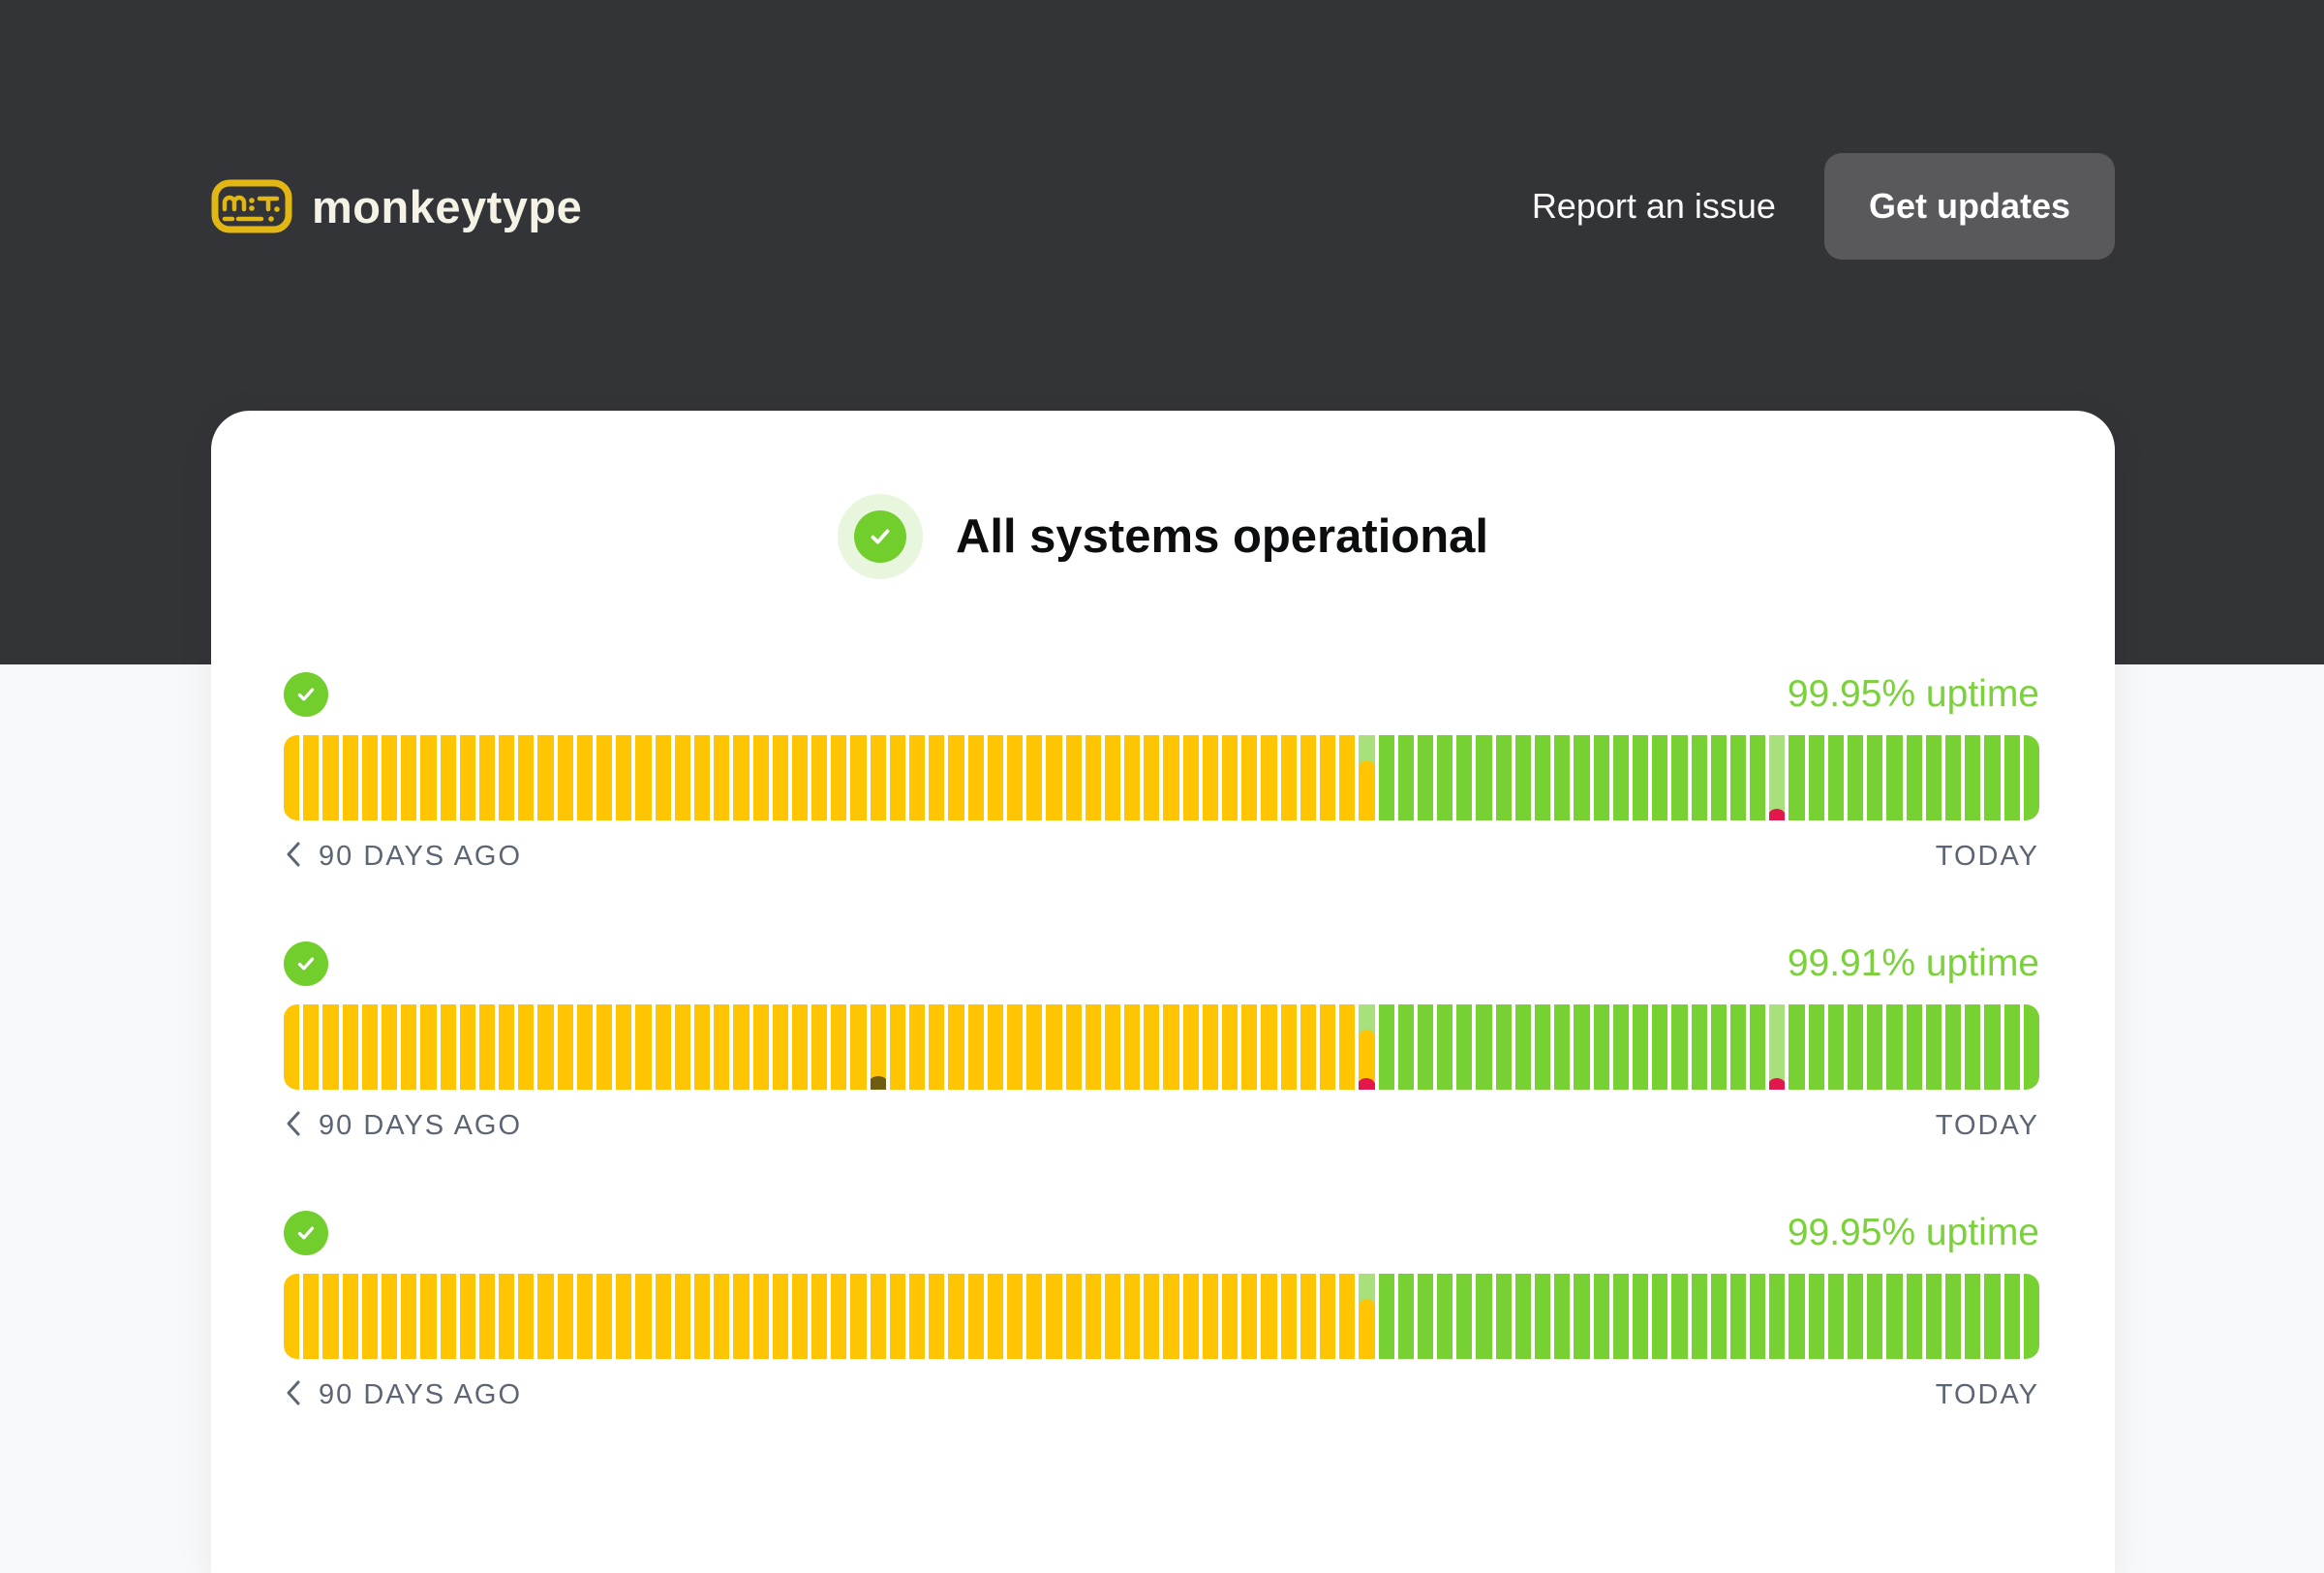  Describe the element at coordinates (1969, 206) in the screenshot. I see `get-updates-button: Get updates` at that location.